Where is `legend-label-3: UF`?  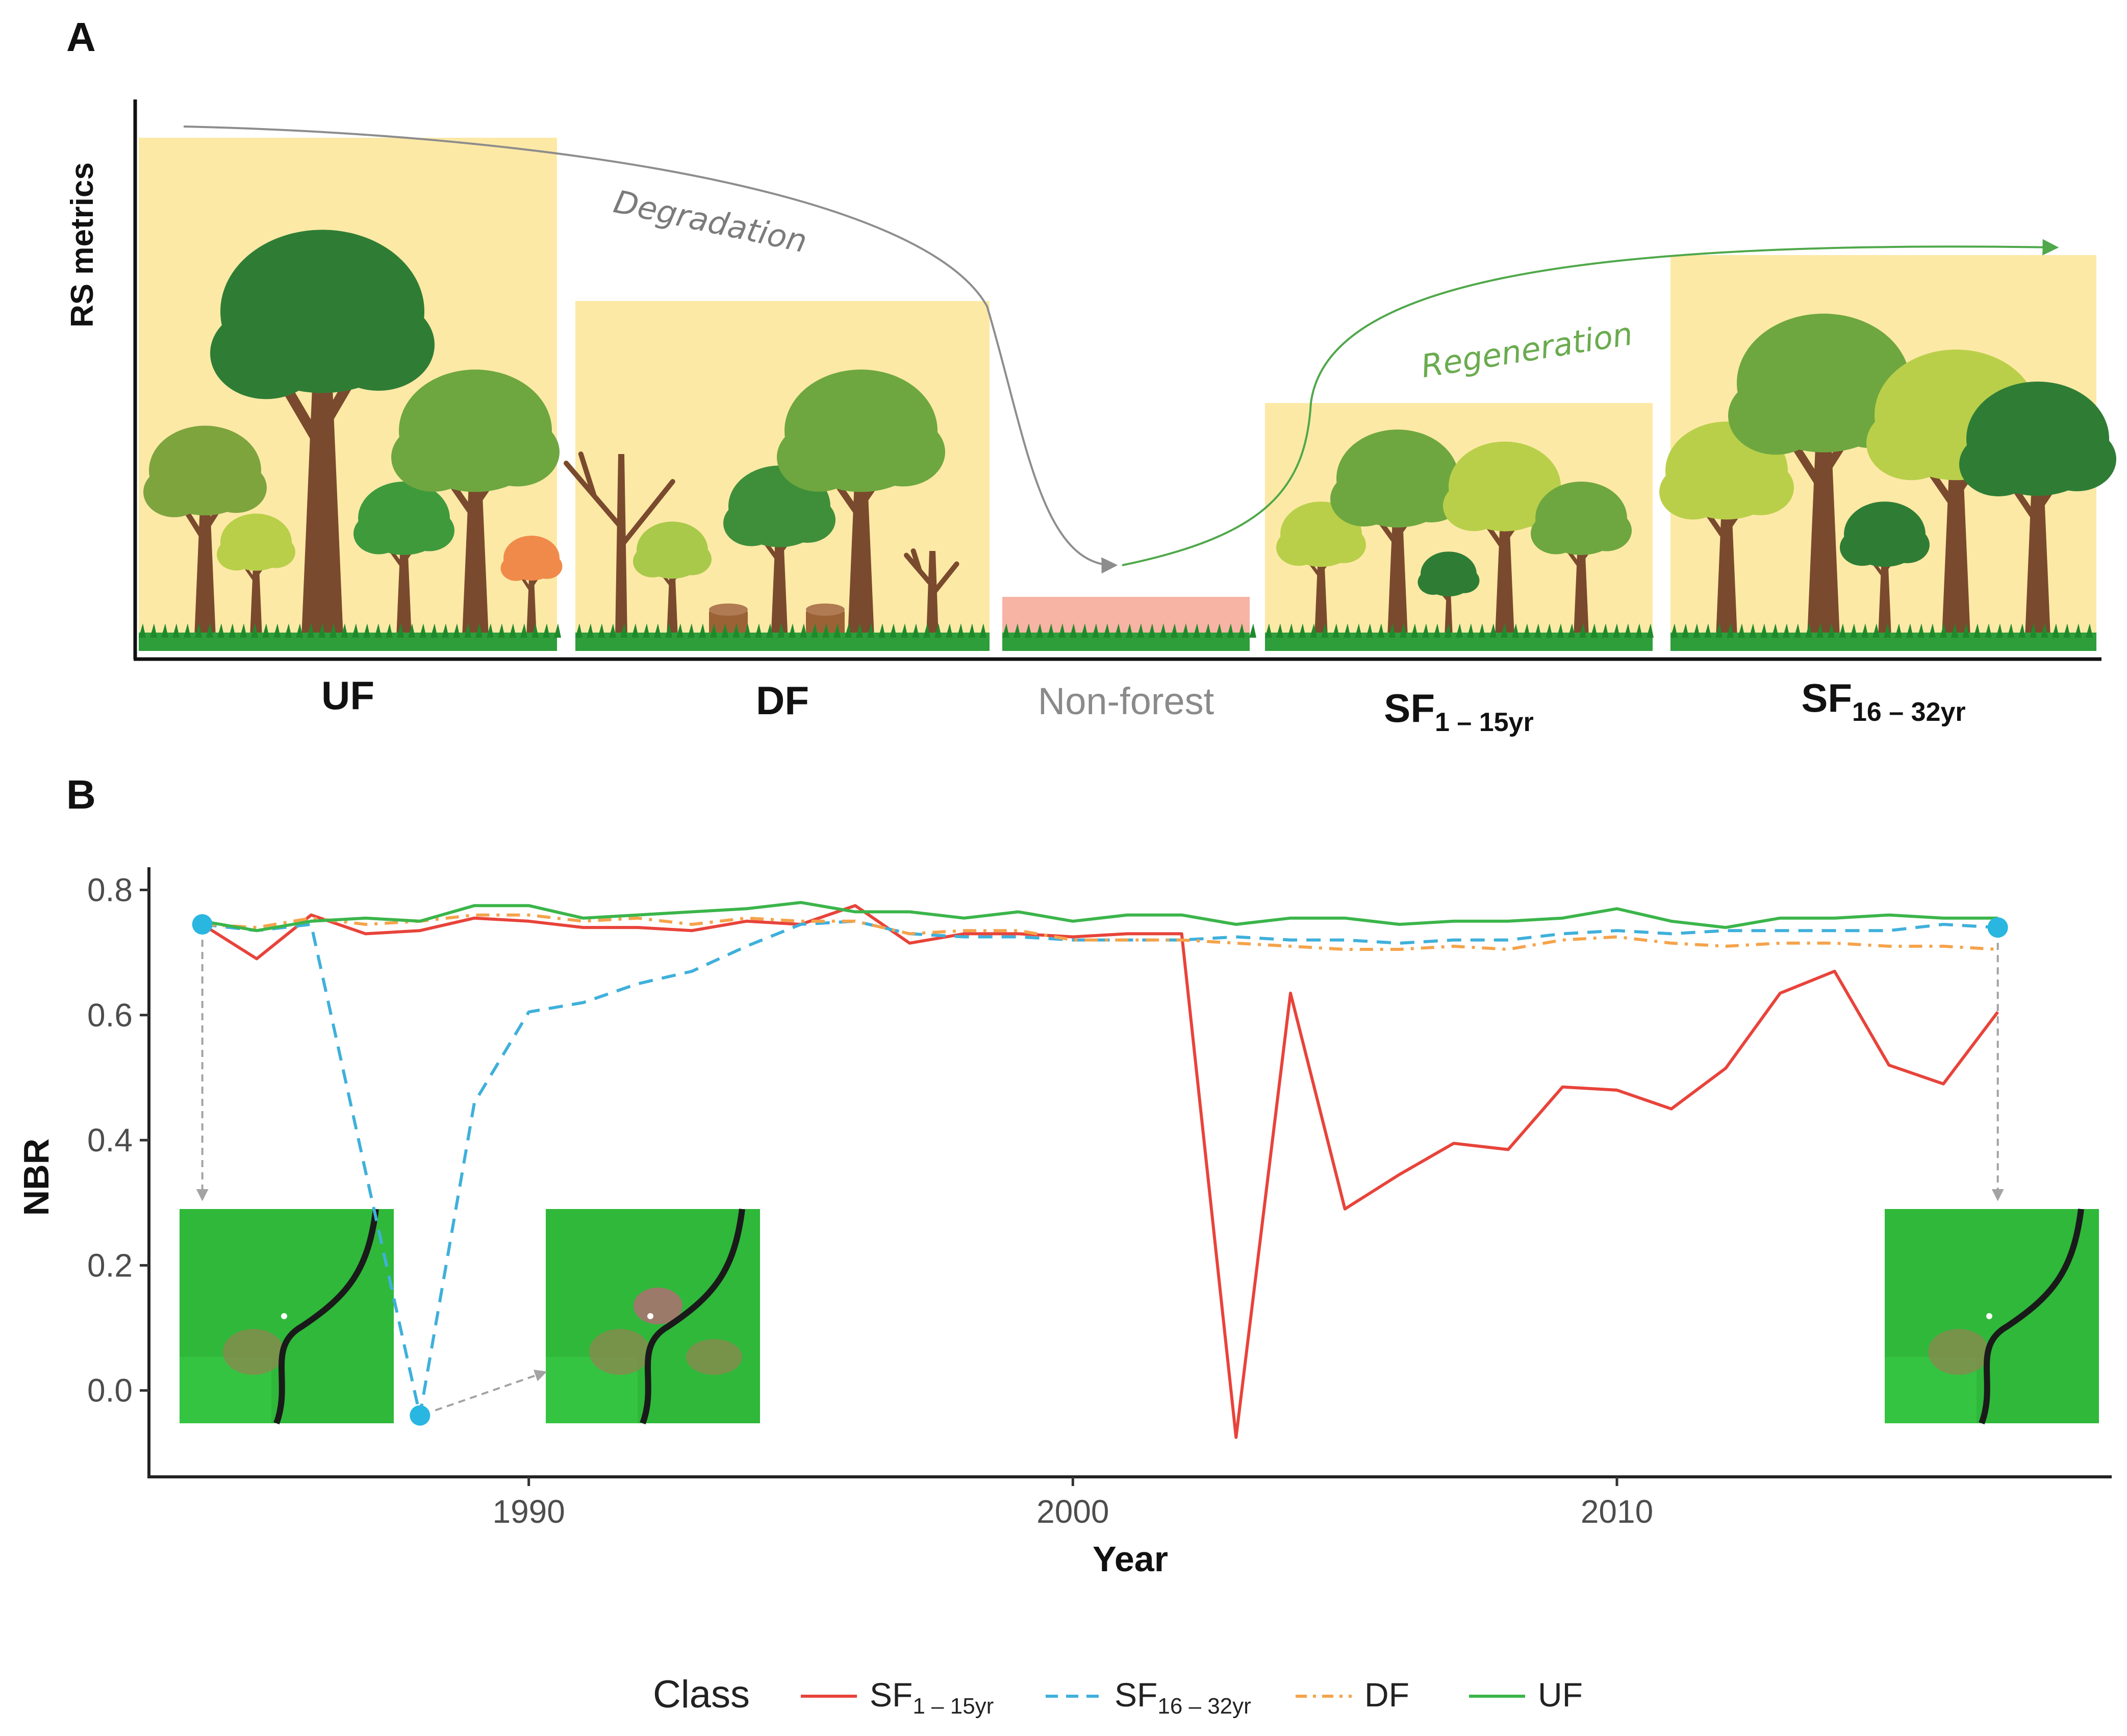
legend-label-3: UF is located at coordinates (1560, 1695).